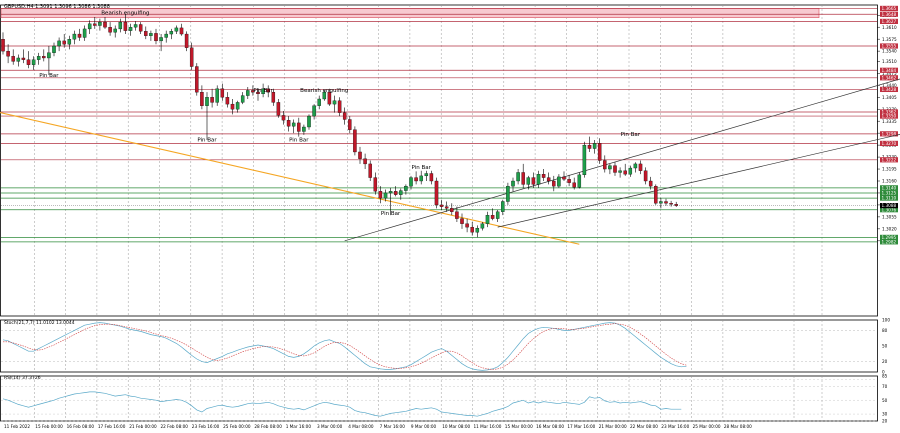 The height and width of the screenshot is (433, 900). Describe the element at coordinates (889, 121) in the screenshot. I see `price-tick-label: 1.3335` at that location.